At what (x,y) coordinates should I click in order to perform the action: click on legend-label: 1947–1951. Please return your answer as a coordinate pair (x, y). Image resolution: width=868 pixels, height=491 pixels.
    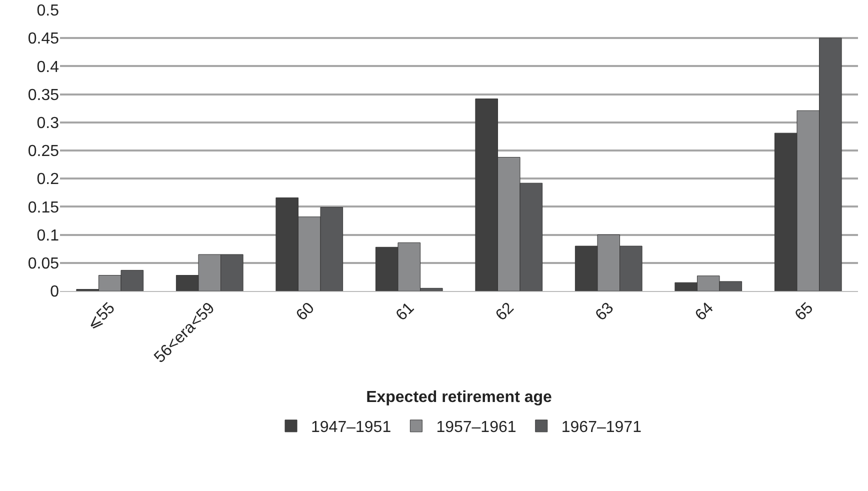
    Looking at the image, I should click on (351, 427).